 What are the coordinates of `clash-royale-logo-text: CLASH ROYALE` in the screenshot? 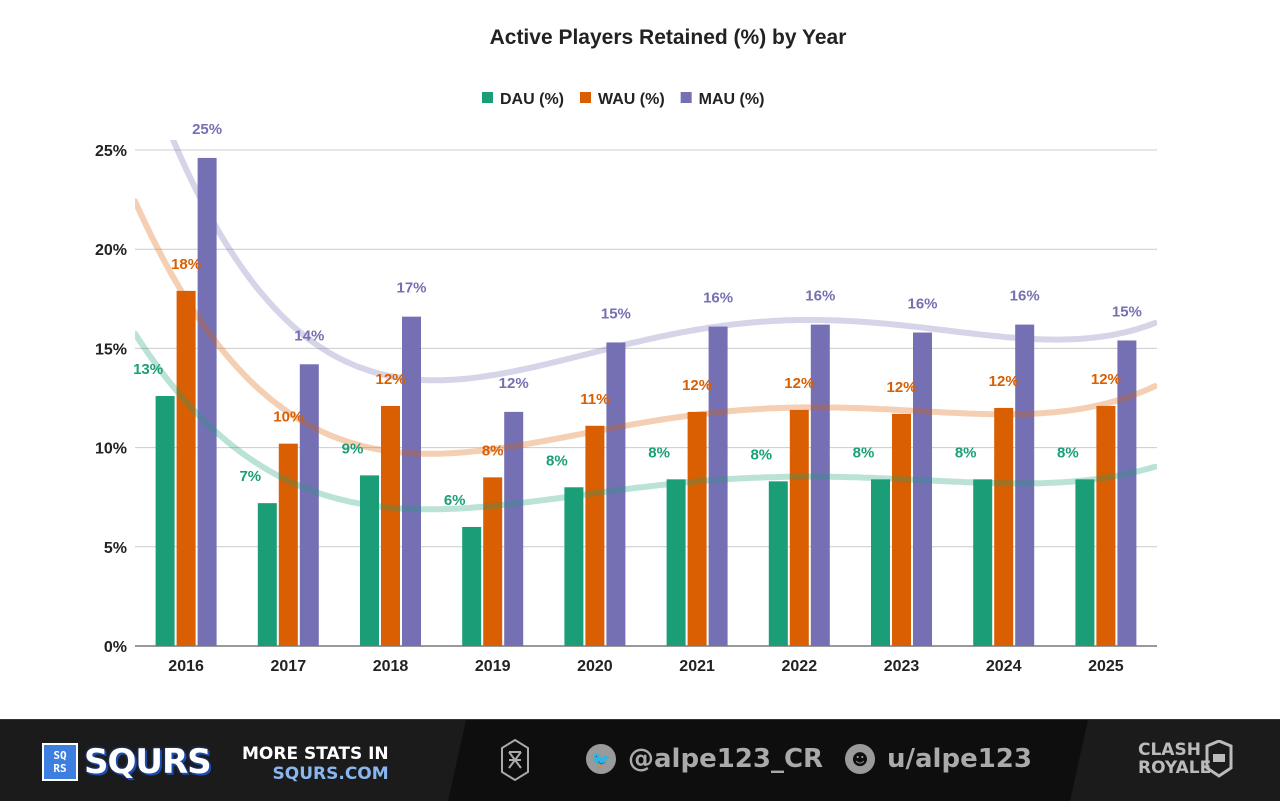 It's located at (1175, 759).